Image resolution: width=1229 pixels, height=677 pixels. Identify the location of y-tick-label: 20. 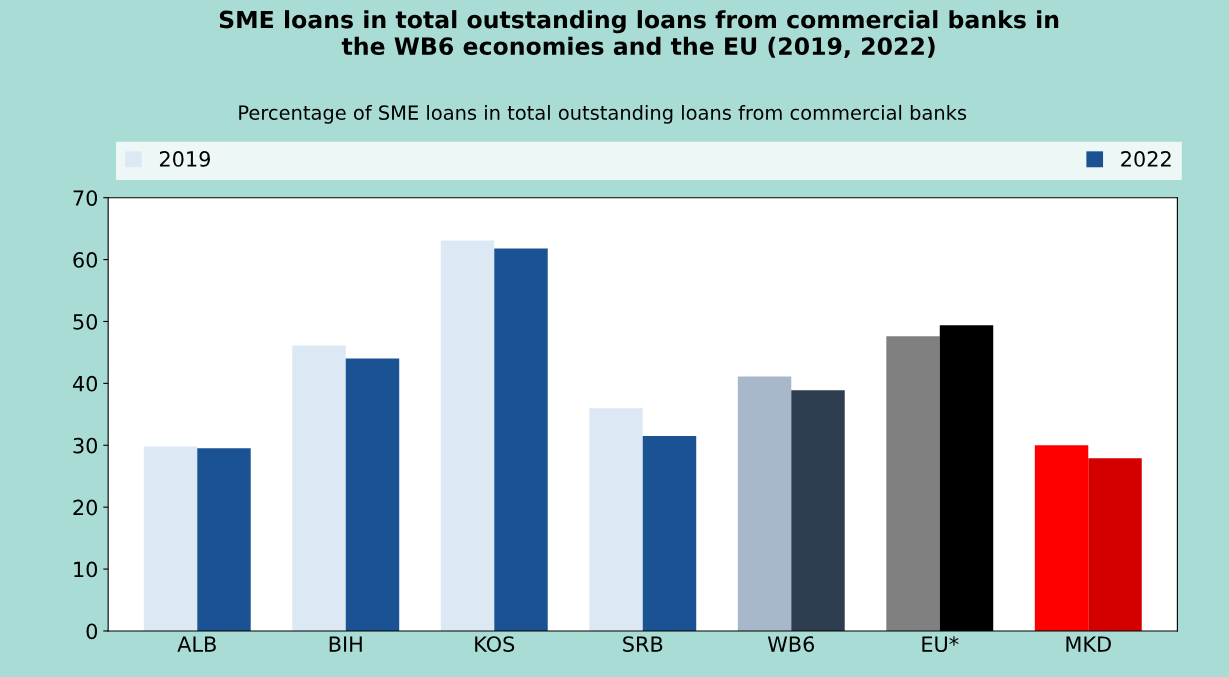
(85, 507).